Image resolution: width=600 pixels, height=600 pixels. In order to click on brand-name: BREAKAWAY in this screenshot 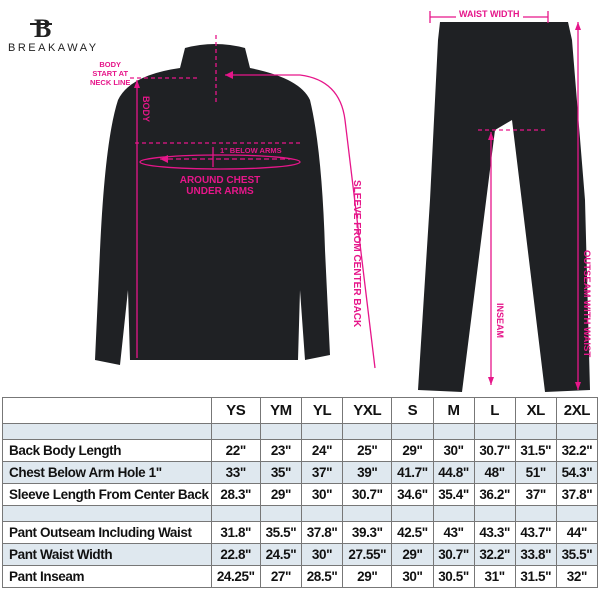, I will do `click(53, 48)`.